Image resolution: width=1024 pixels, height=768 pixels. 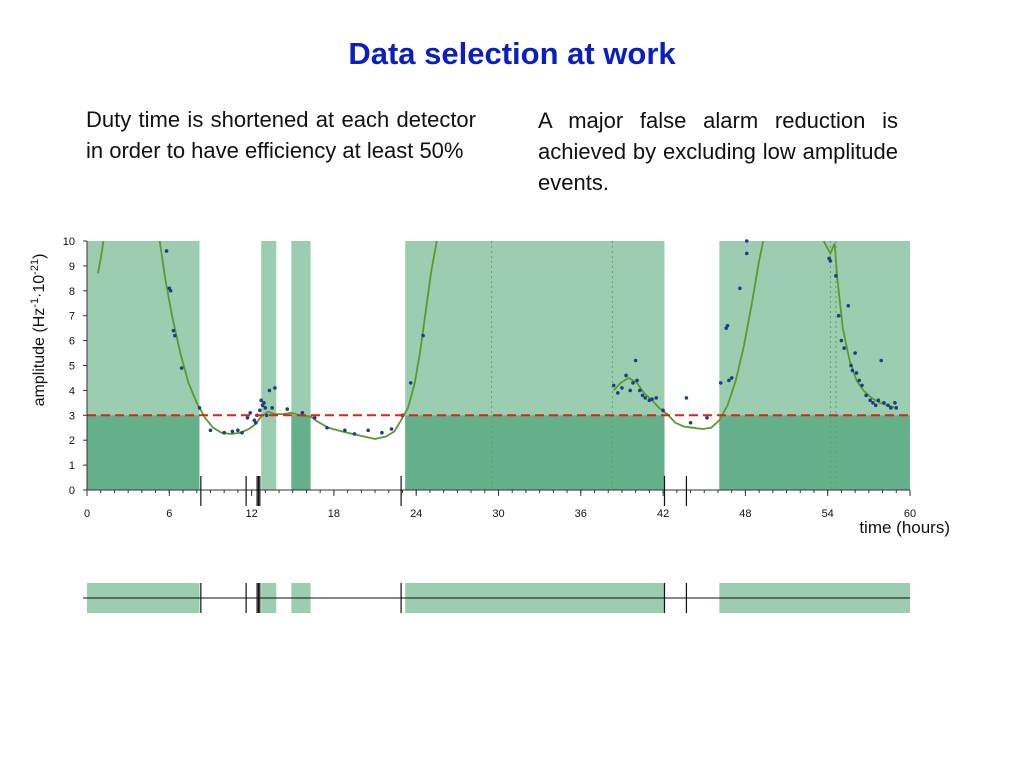 What do you see at coordinates (498, 514) in the screenshot?
I see `x-tick-label: 30` at bounding box center [498, 514].